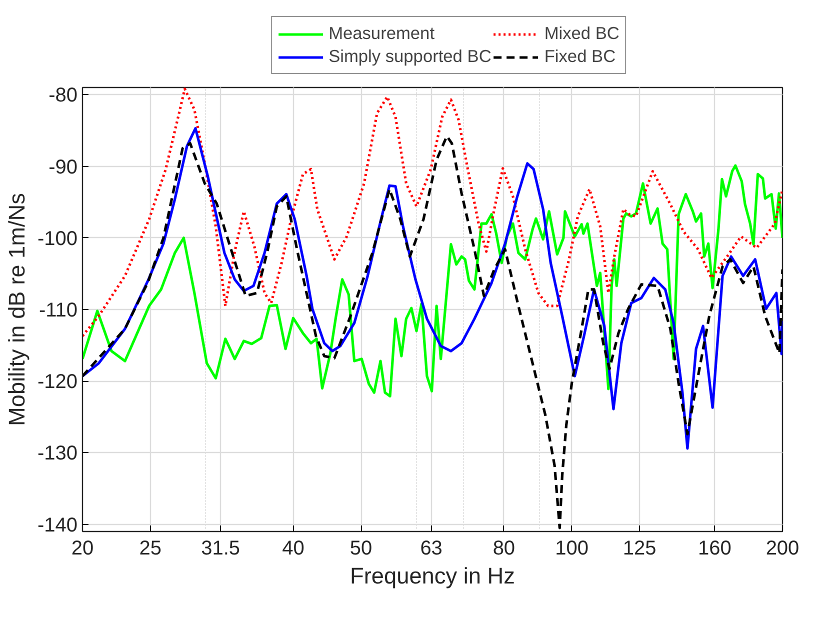 This screenshot has height=621, width=835. Describe the element at coordinates (57, 382) in the screenshot. I see `y-tick-label: -120` at that location.